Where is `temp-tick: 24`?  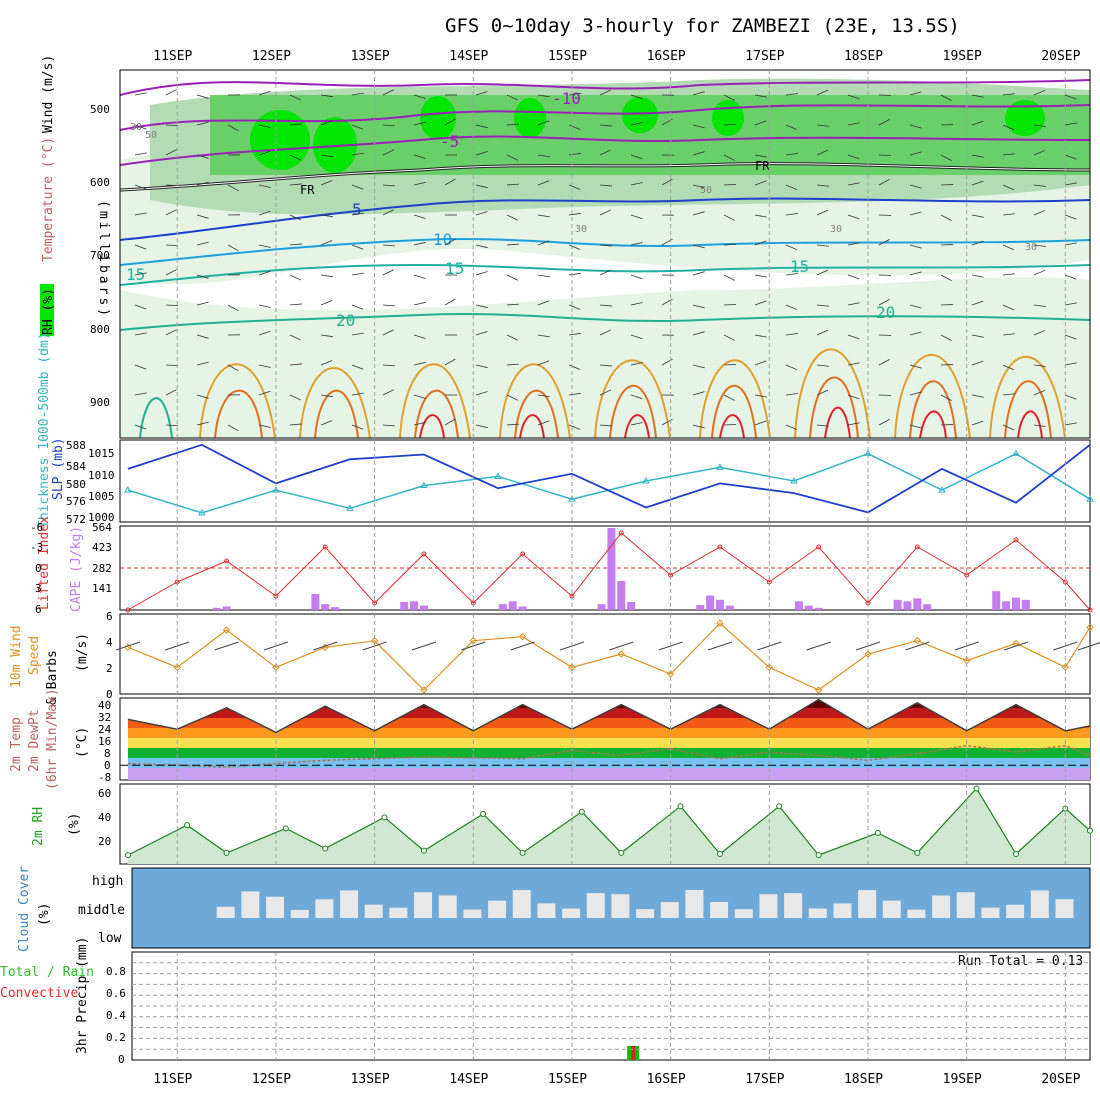
temp-tick: 24 is located at coordinates (105, 729).